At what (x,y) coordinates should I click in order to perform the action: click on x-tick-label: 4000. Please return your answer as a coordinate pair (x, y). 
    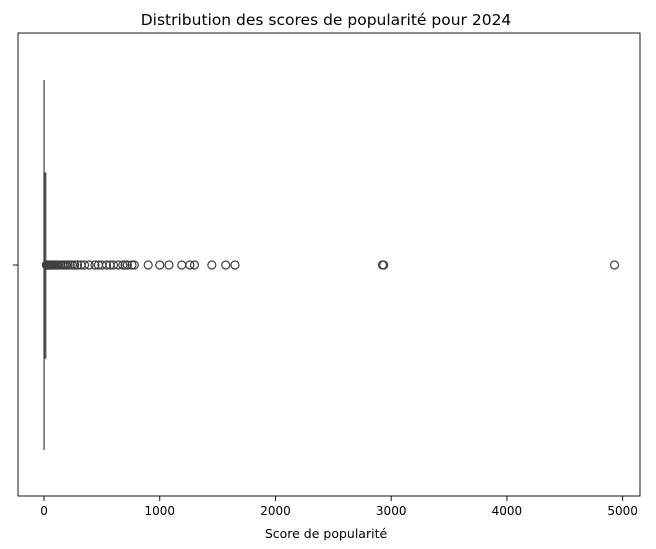
    Looking at the image, I should click on (507, 511).